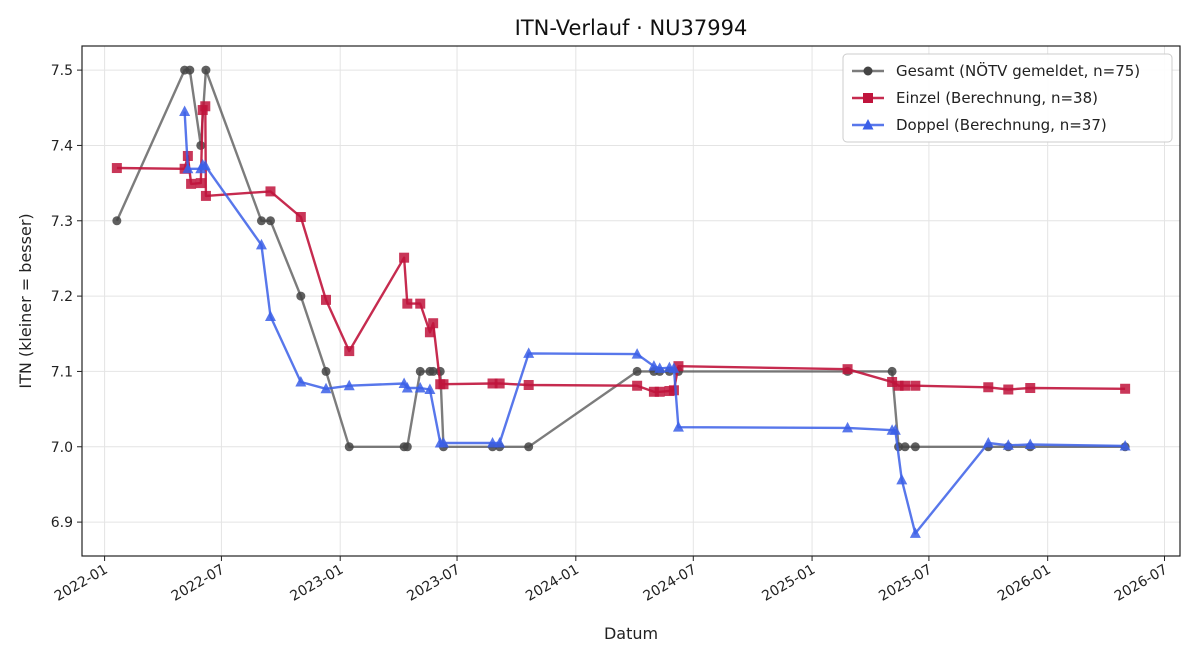  I want to click on x-tick-label: 2026-07, so click(1141, 583).